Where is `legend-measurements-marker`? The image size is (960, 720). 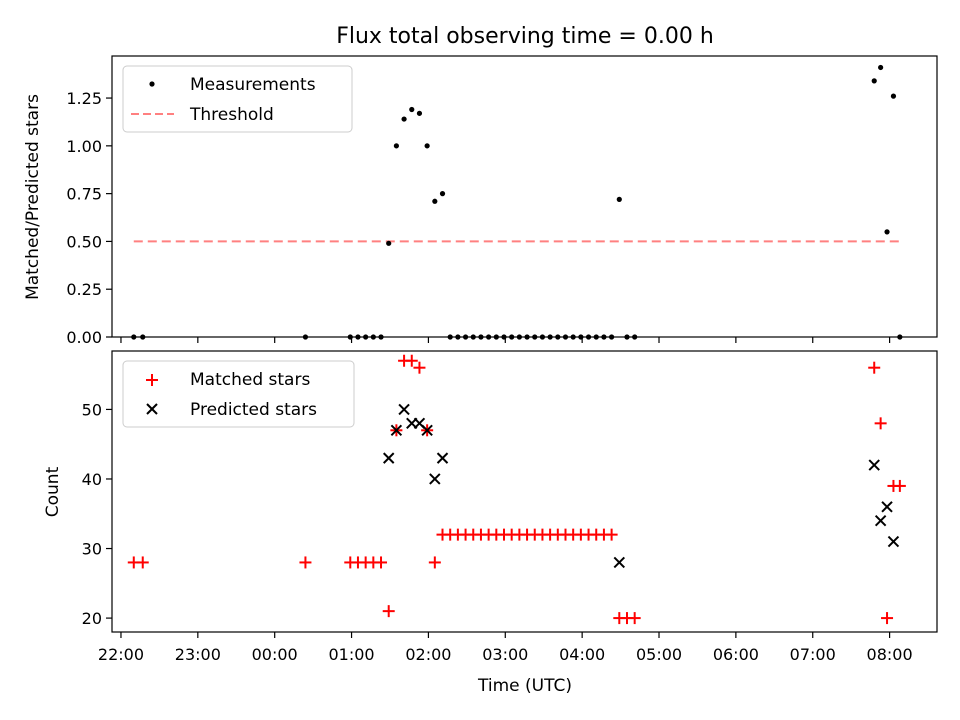 legend-measurements-marker is located at coordinates (152, 84).